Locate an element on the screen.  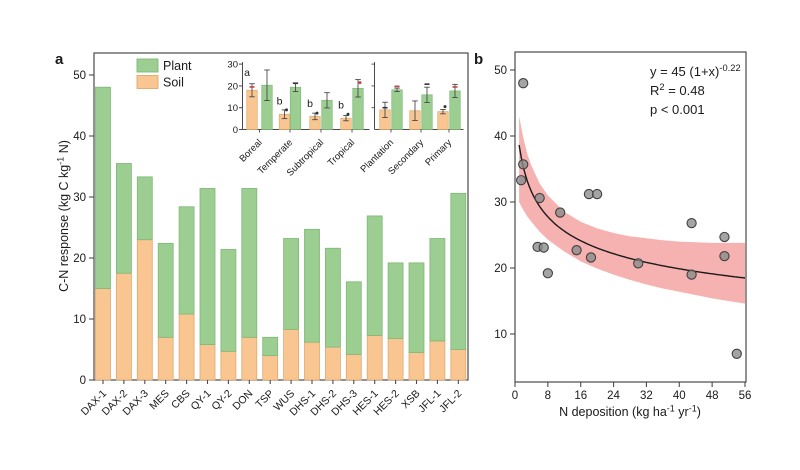
bar-XSB-plant is located at coordinates (416, 307).